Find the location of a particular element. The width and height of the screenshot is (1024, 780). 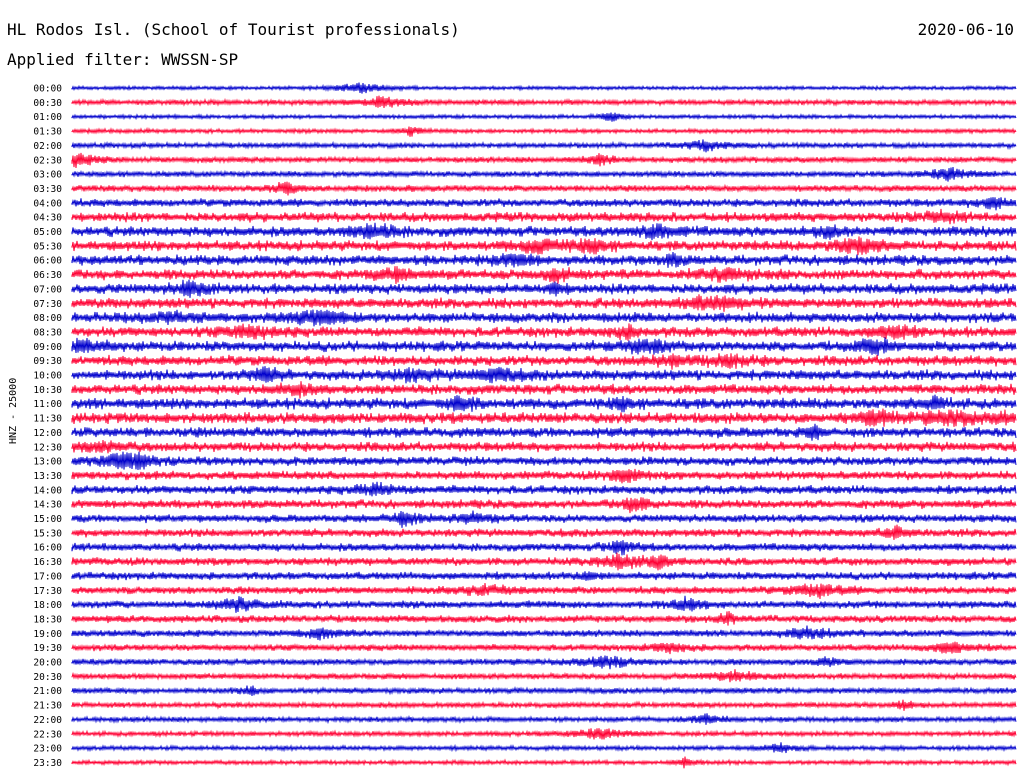

row-label-0600: 06:00 is located at coordinates (47, 261).